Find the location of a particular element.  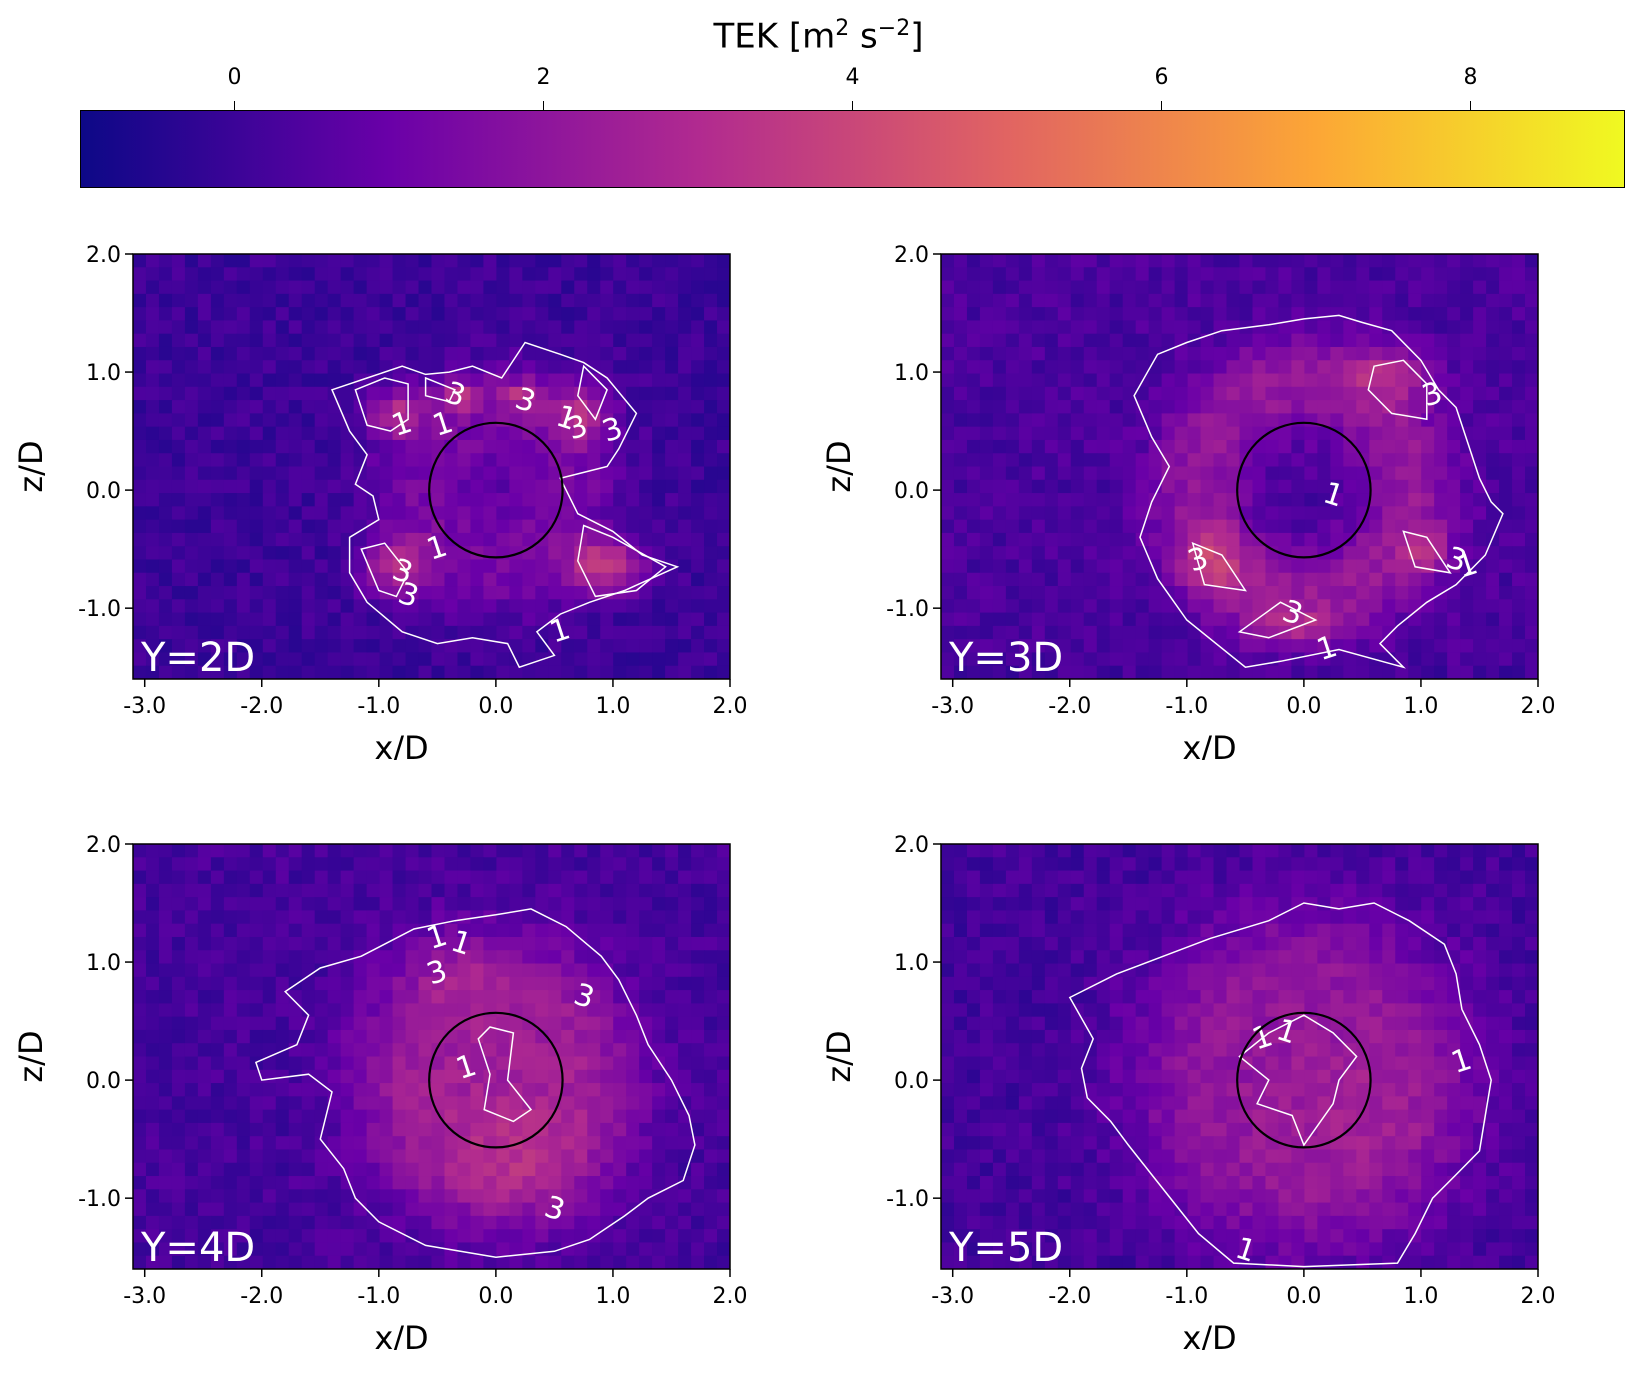

x-tick-label: -2.0 is located at coordinates (261, 706).